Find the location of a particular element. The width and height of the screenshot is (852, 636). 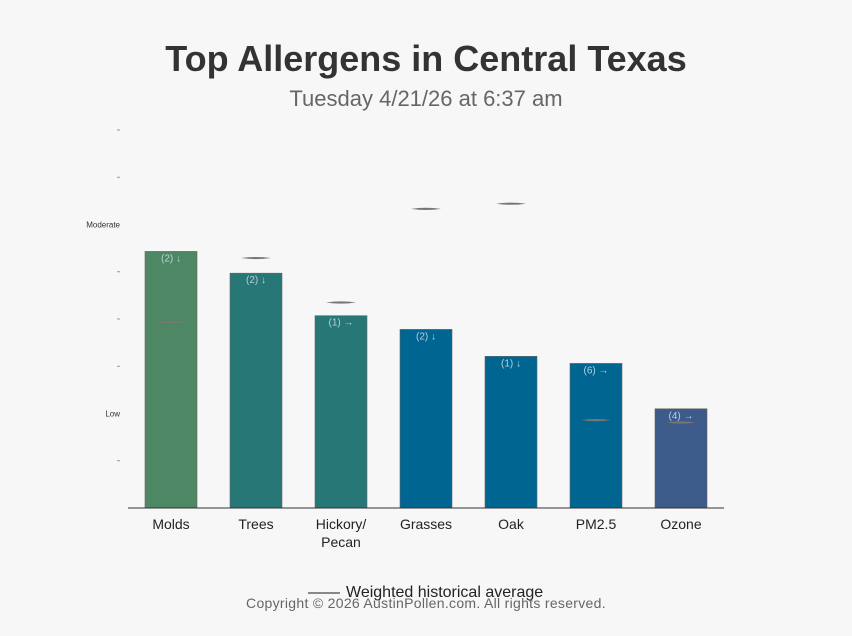

bar-annotation: (4) → is located at coordinates (681, 416).